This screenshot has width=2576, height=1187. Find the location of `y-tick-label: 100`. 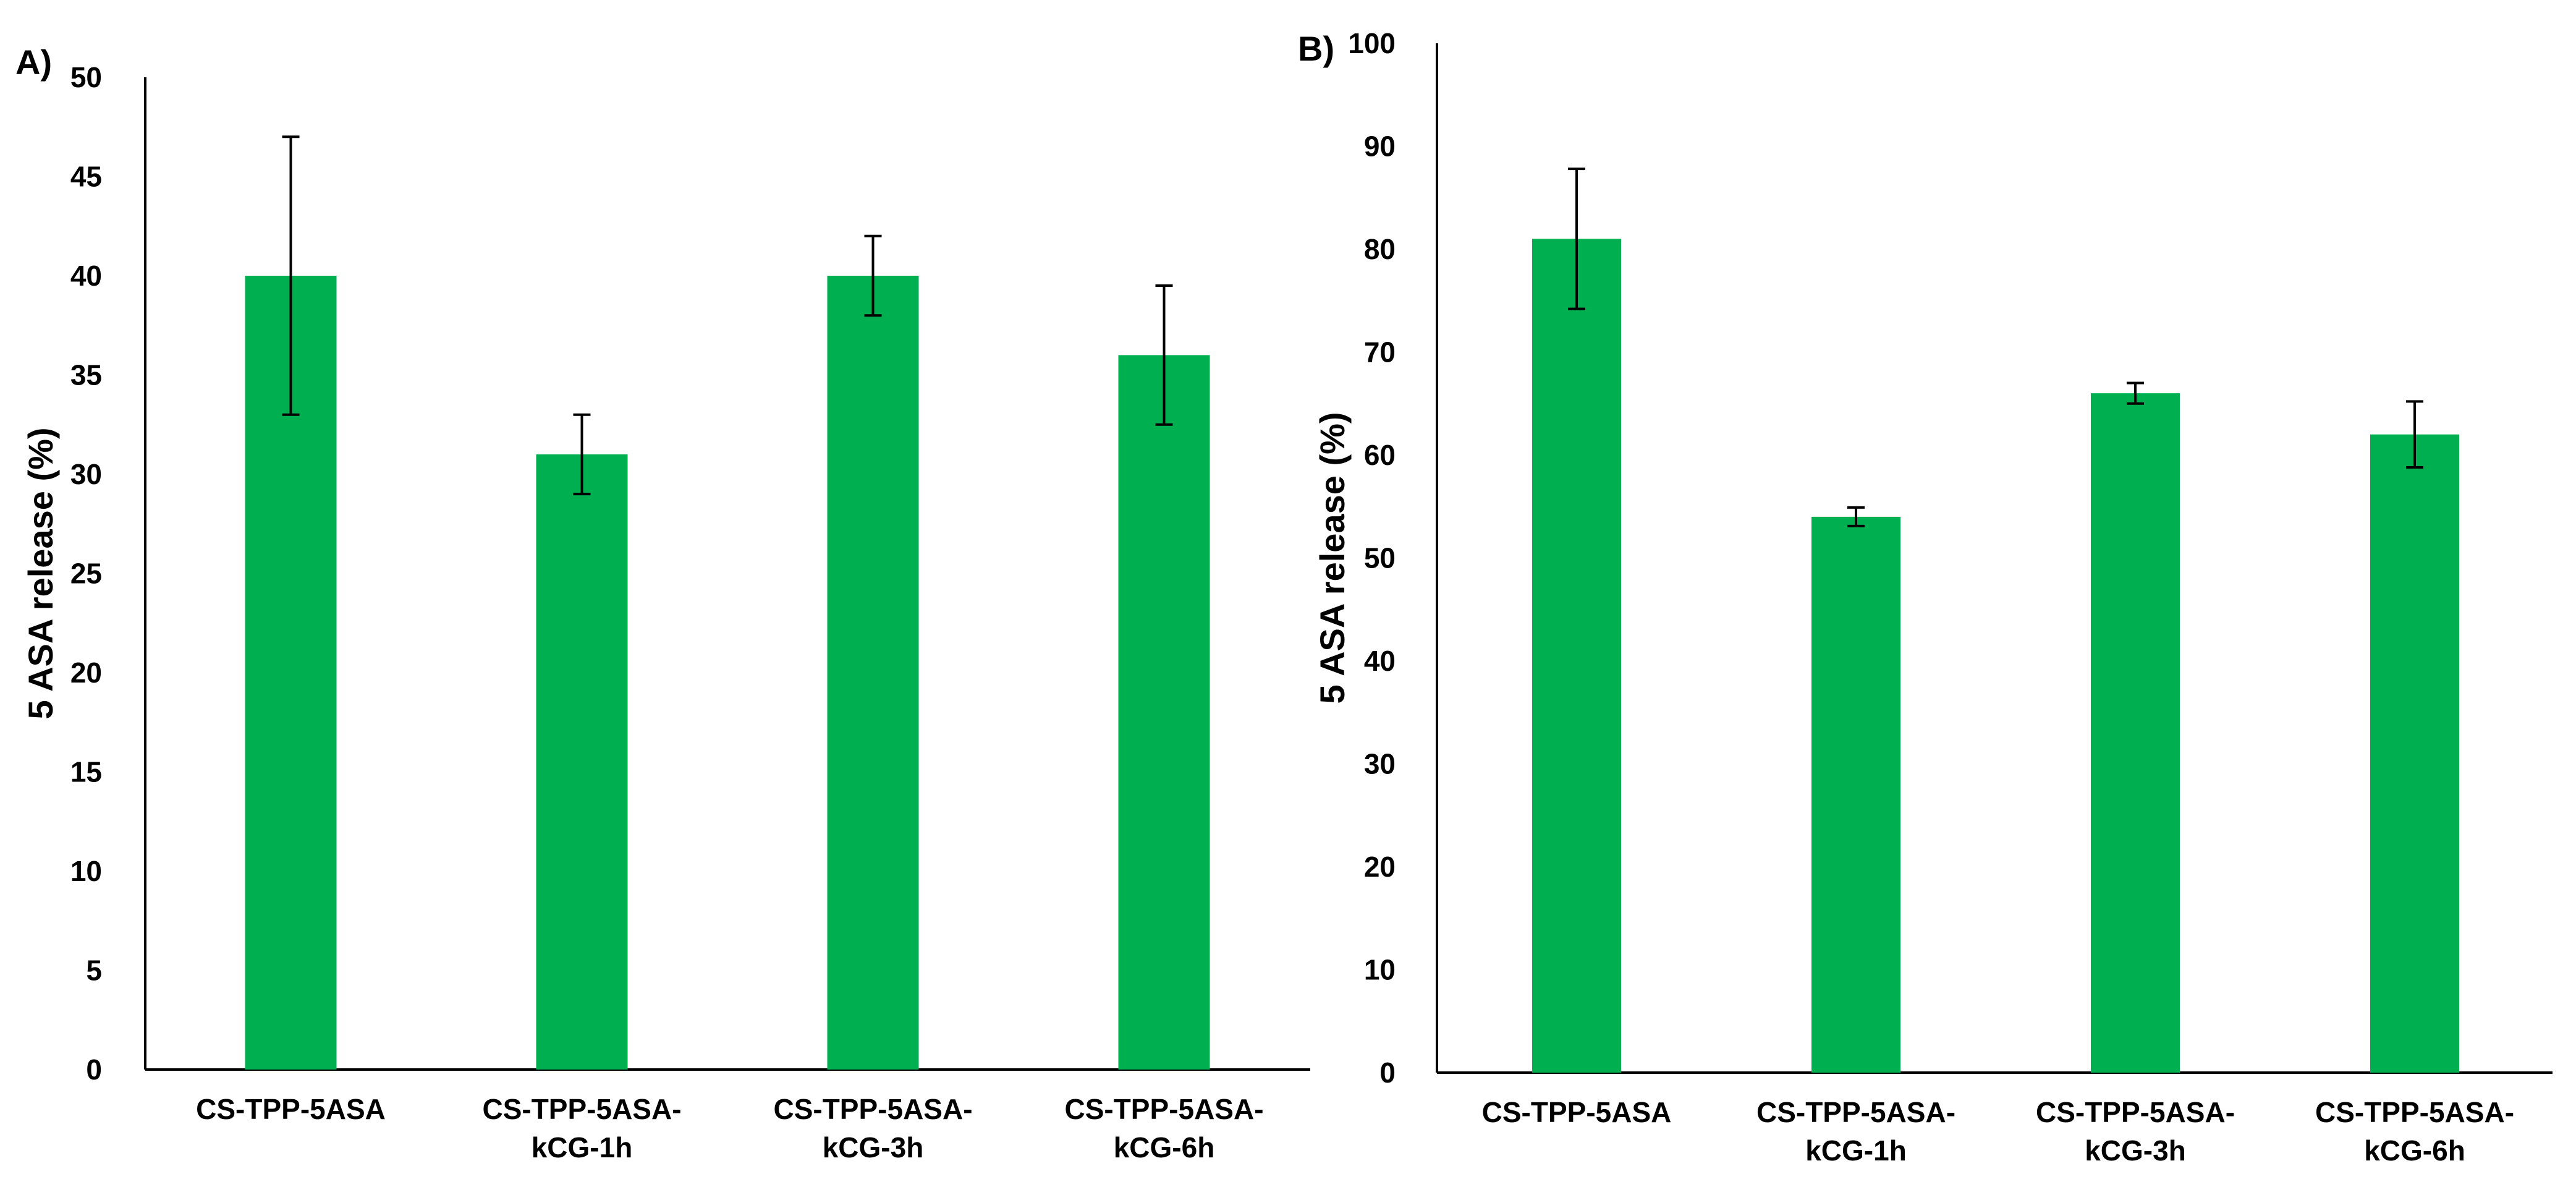

y-tick-label: 100 is located at coordinates (1372, 43).